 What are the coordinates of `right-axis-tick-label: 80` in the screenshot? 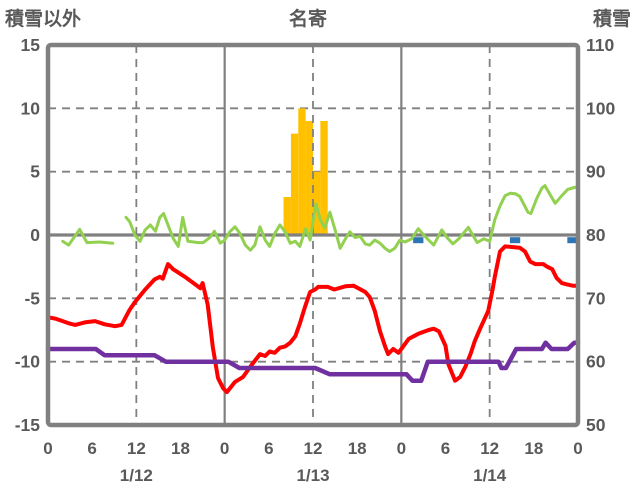 It's located at (596, 235).